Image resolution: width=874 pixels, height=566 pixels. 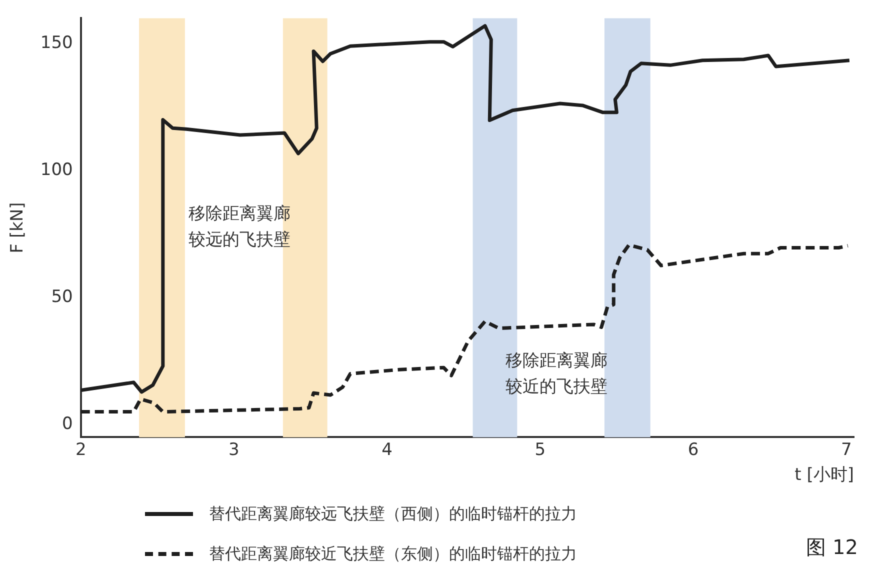 I want to click on x-tick-label: 6, so click(x=693, y=450).